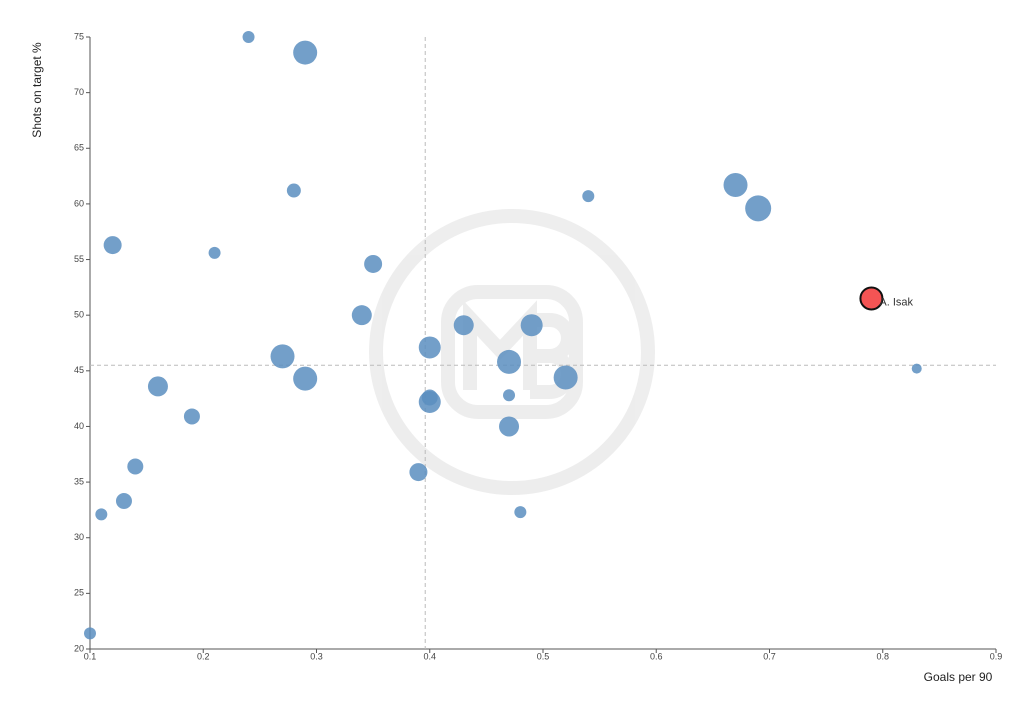 This screenshot has height=706, width=1024. Describe the element at coordinates (79, 315) in the screenshot. I see `y-tick-label: 50` at that location.